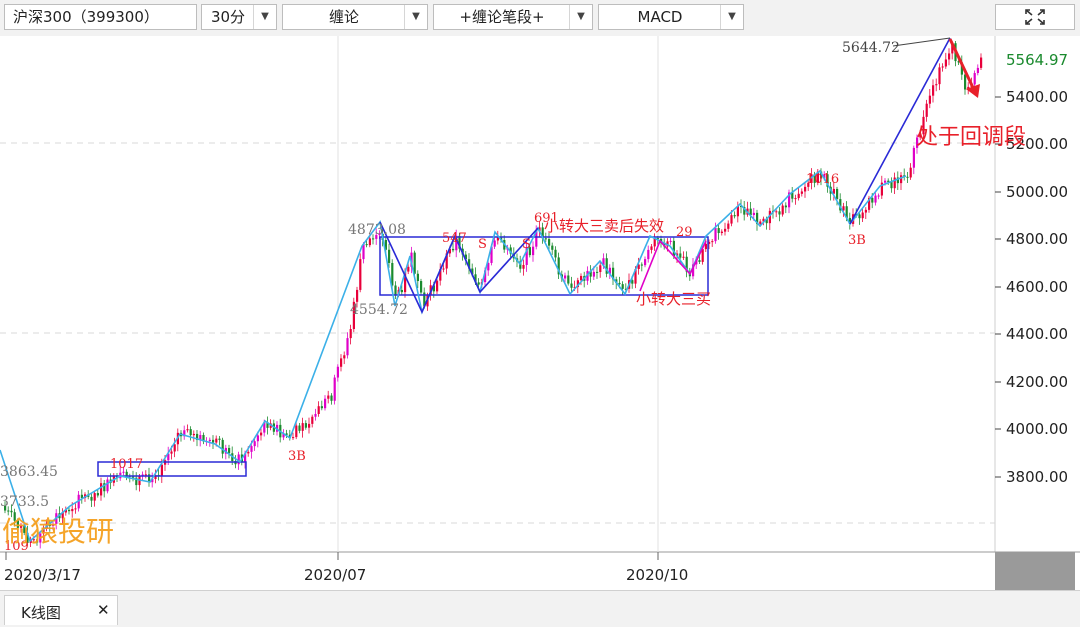 This screenshot has width=1080, height=627. I want to click on main-indicator-label: 缠论, so click(343, 17).